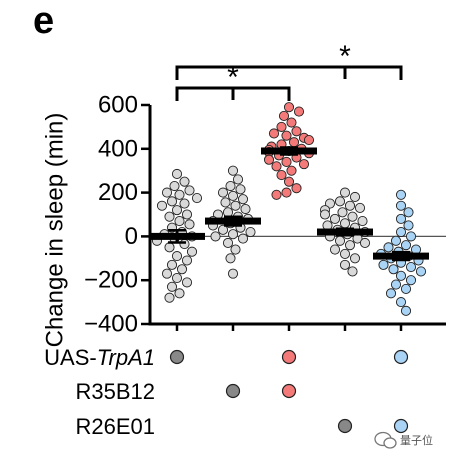  Describe the element at coordinates (126, 357) in the screenshot. I see `genotype-label-italic: TrpA1` at that location.